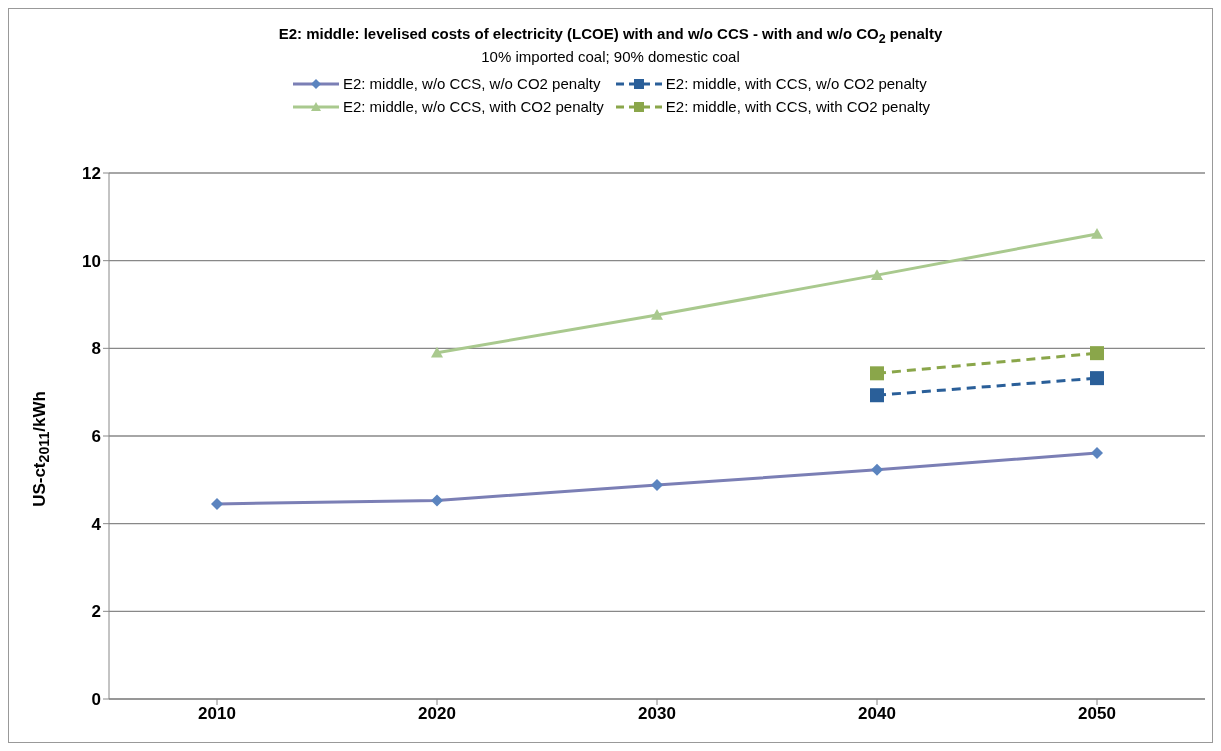 Image resolution: width=1221 pixels, height=751 pixels. What do you see at coordinates (96, 349) in the screenshot?
I see `y-tick-label: 8` at bounding box center [96, 349].